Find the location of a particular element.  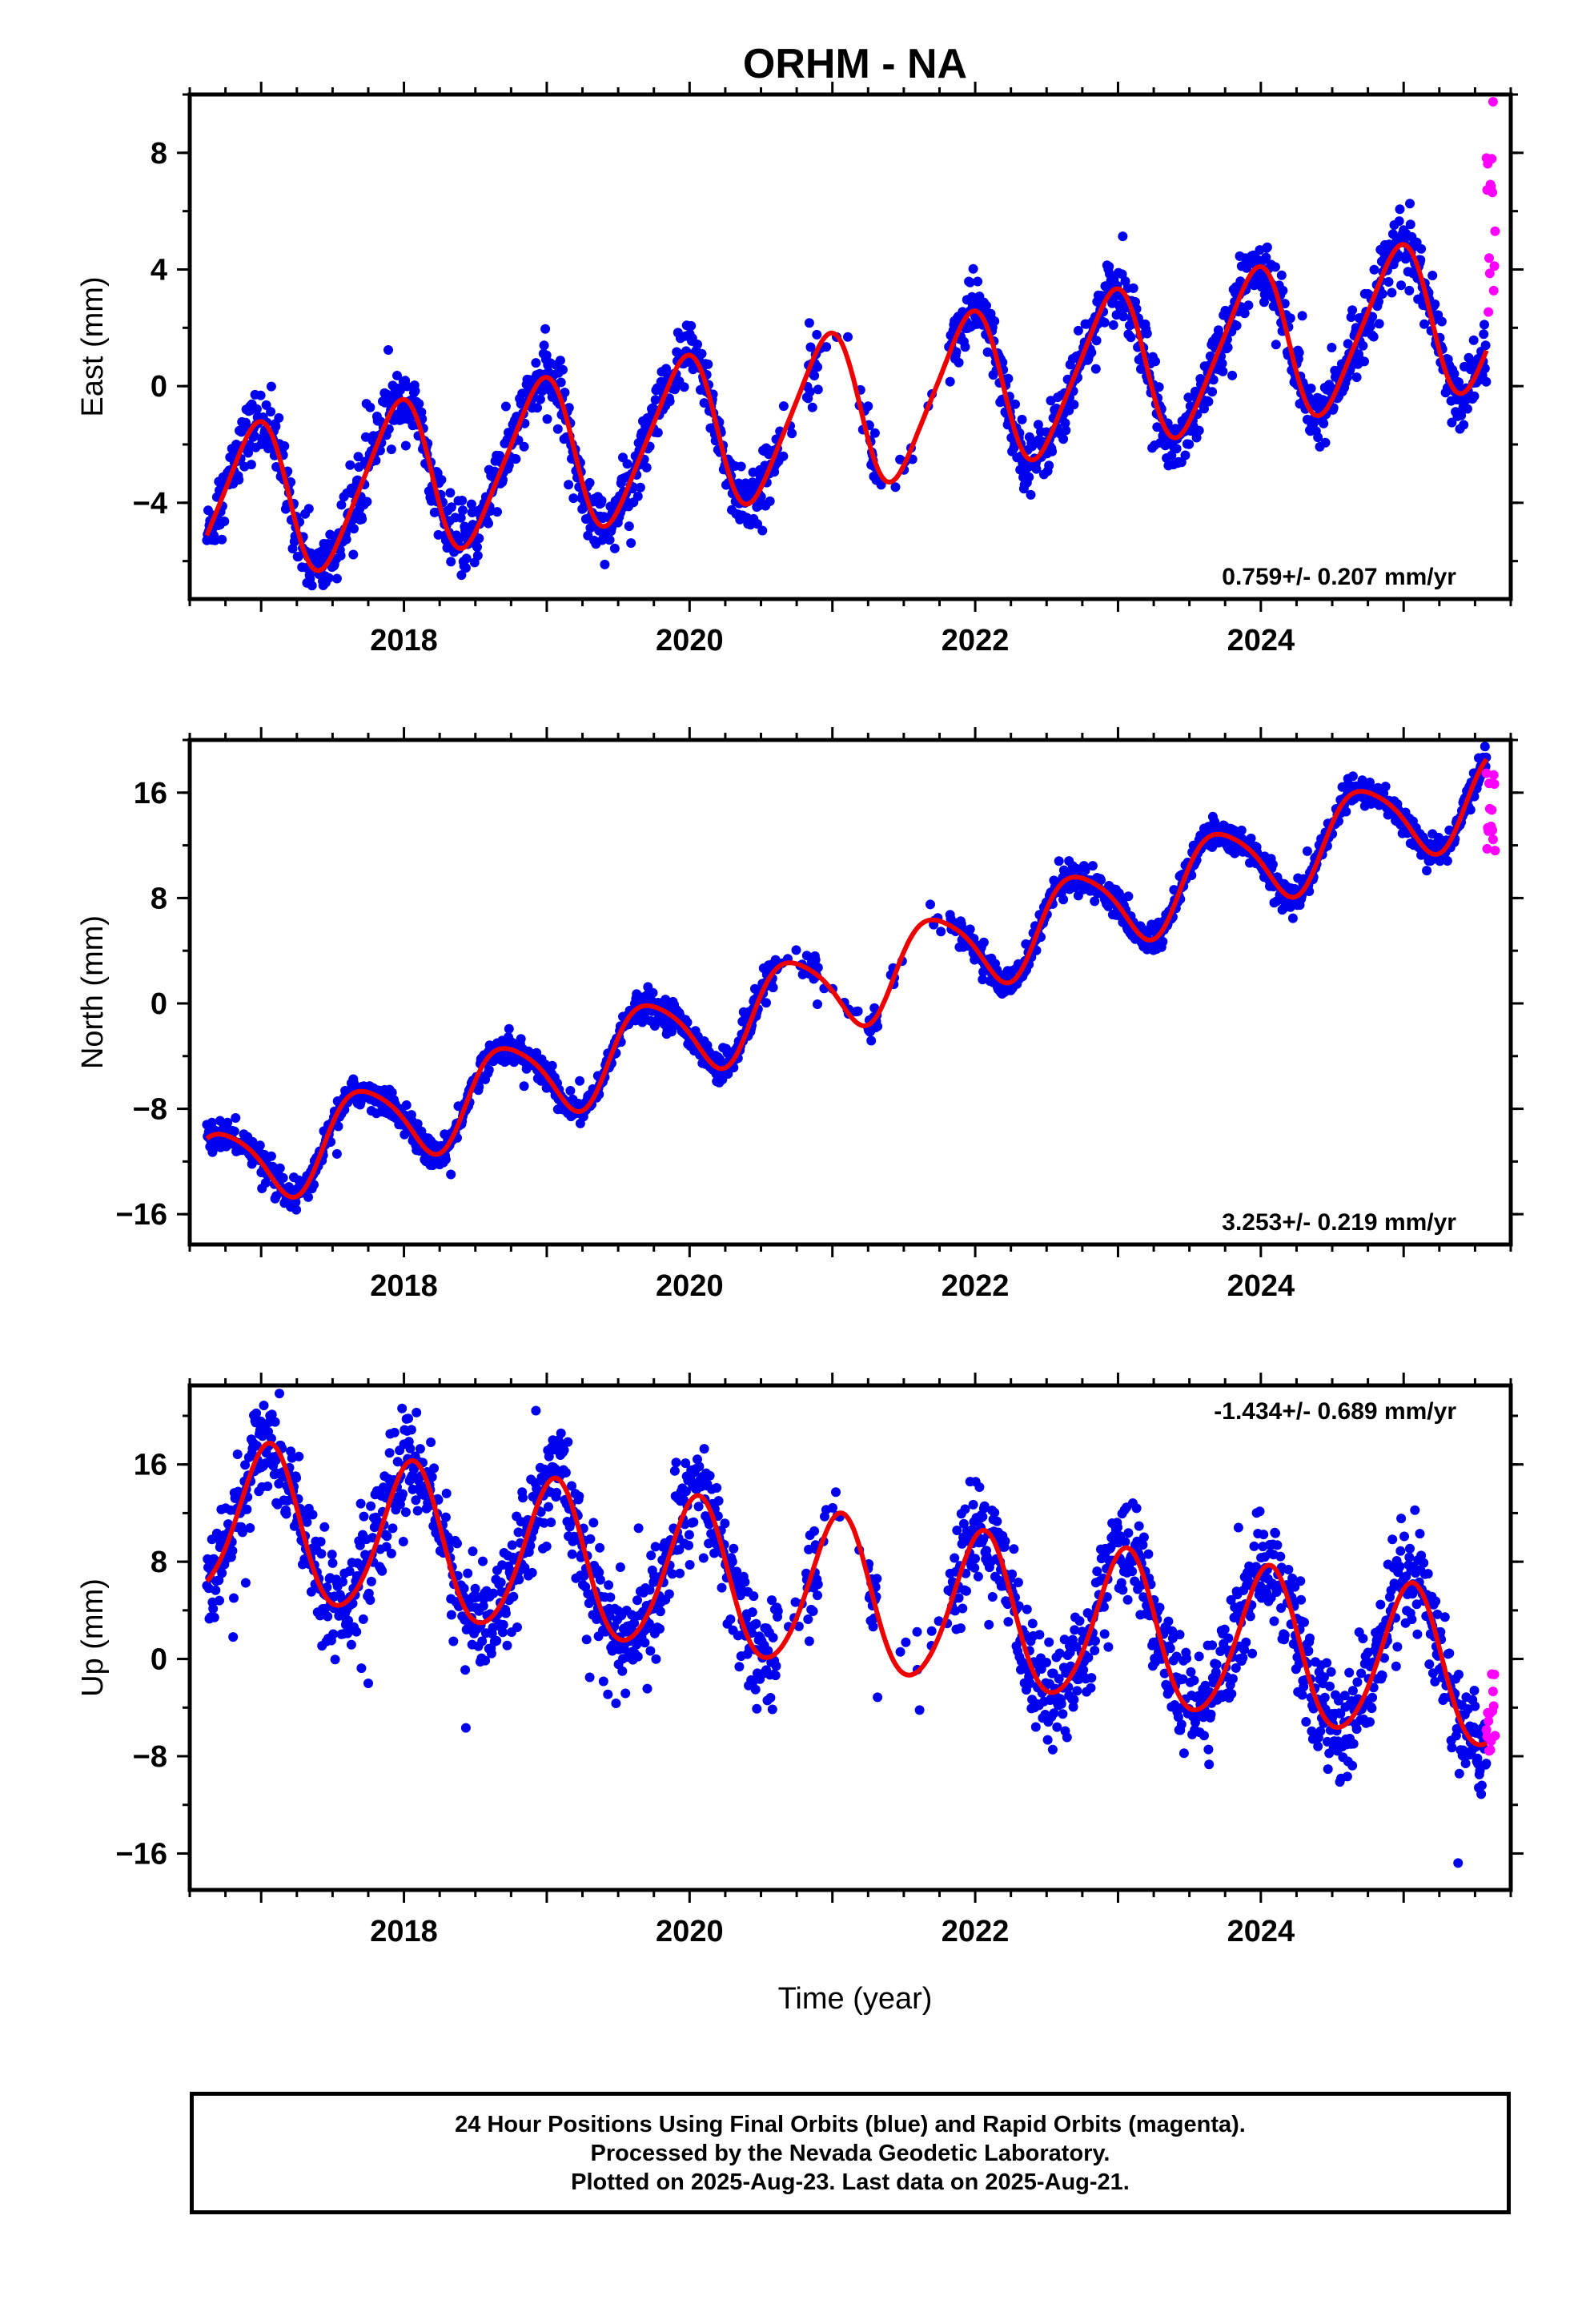

rapid-orbit-points is located at coordinates (1491, 812).